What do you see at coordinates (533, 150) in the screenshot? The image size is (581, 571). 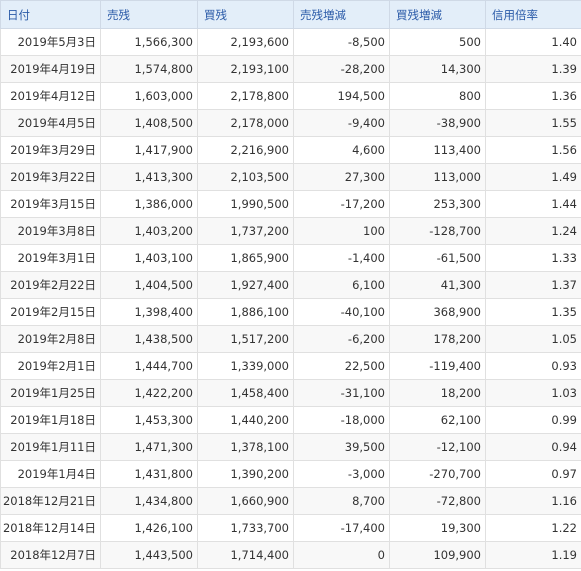 I see `value-cell: 1.56` at bounding box center [533, 150].